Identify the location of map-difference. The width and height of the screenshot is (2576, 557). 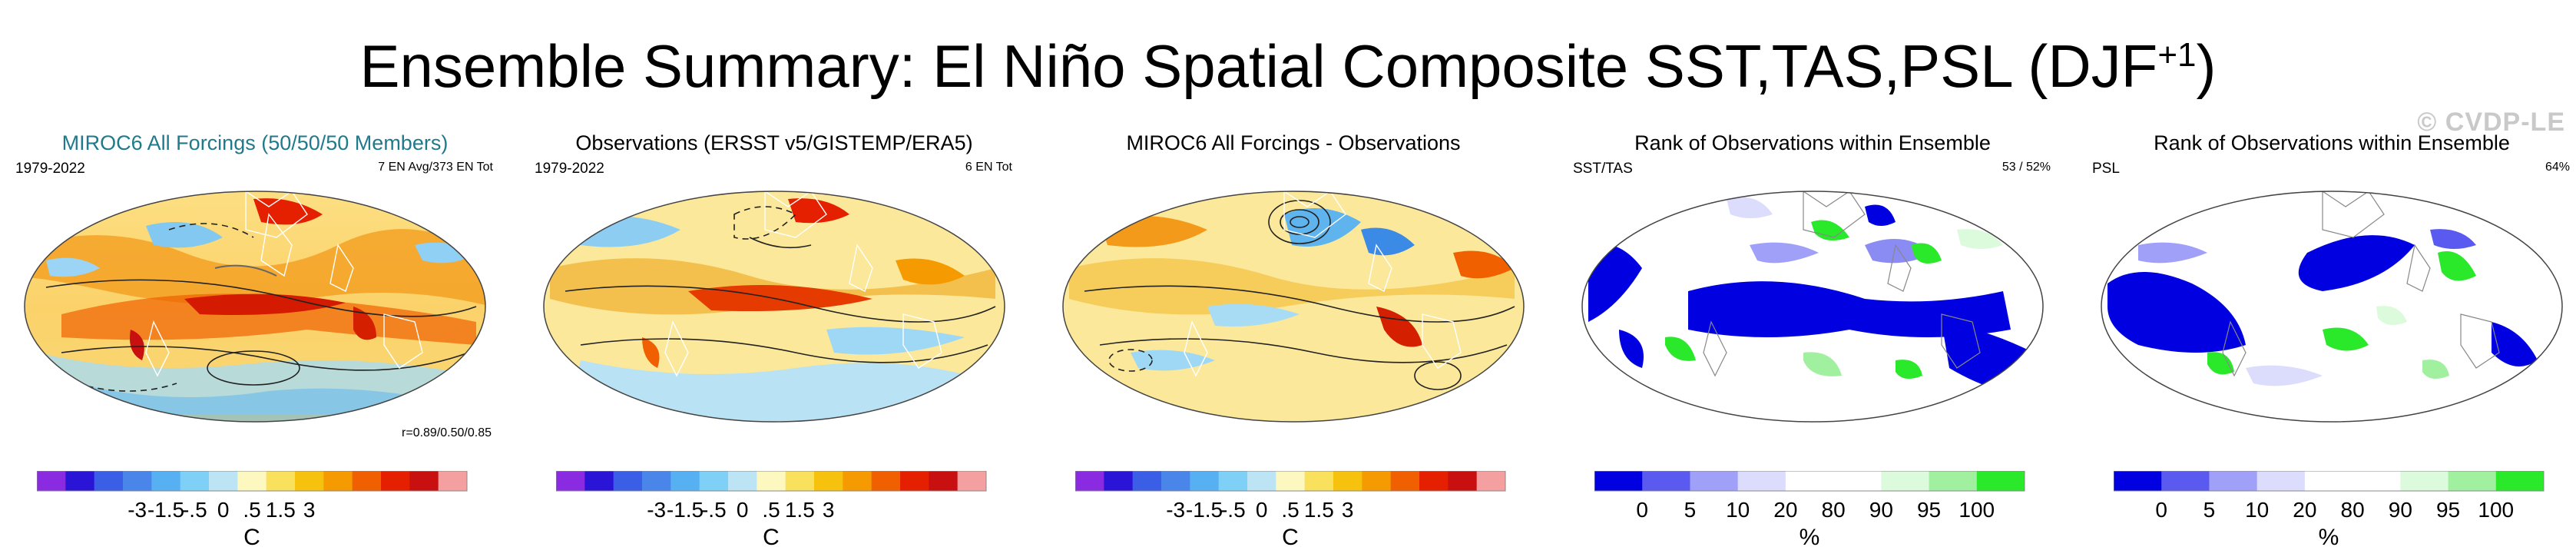
(1293, 307).